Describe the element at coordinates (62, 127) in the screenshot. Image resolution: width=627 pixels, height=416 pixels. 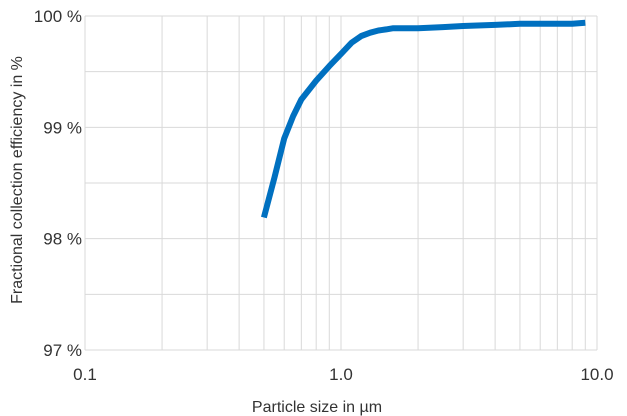
I see `y-tick-label: 99 %` at that location.